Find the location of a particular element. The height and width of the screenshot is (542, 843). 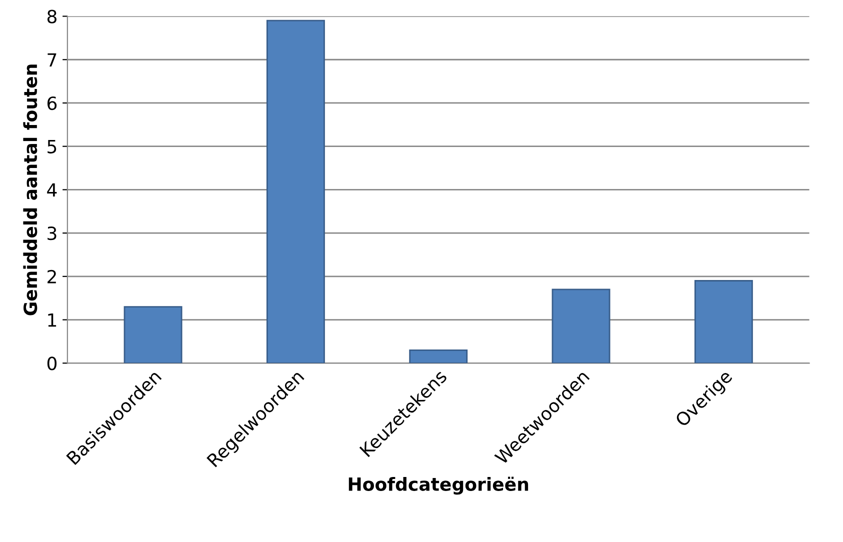

y-tick-label: 3 is located at coordinates (52, 233).